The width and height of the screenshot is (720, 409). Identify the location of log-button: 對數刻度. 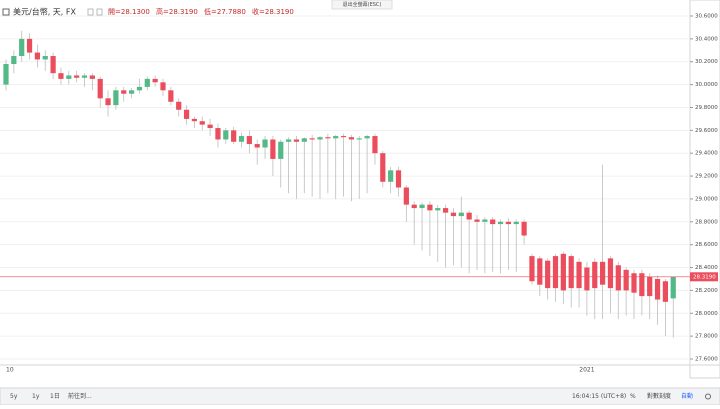
(659, 396).